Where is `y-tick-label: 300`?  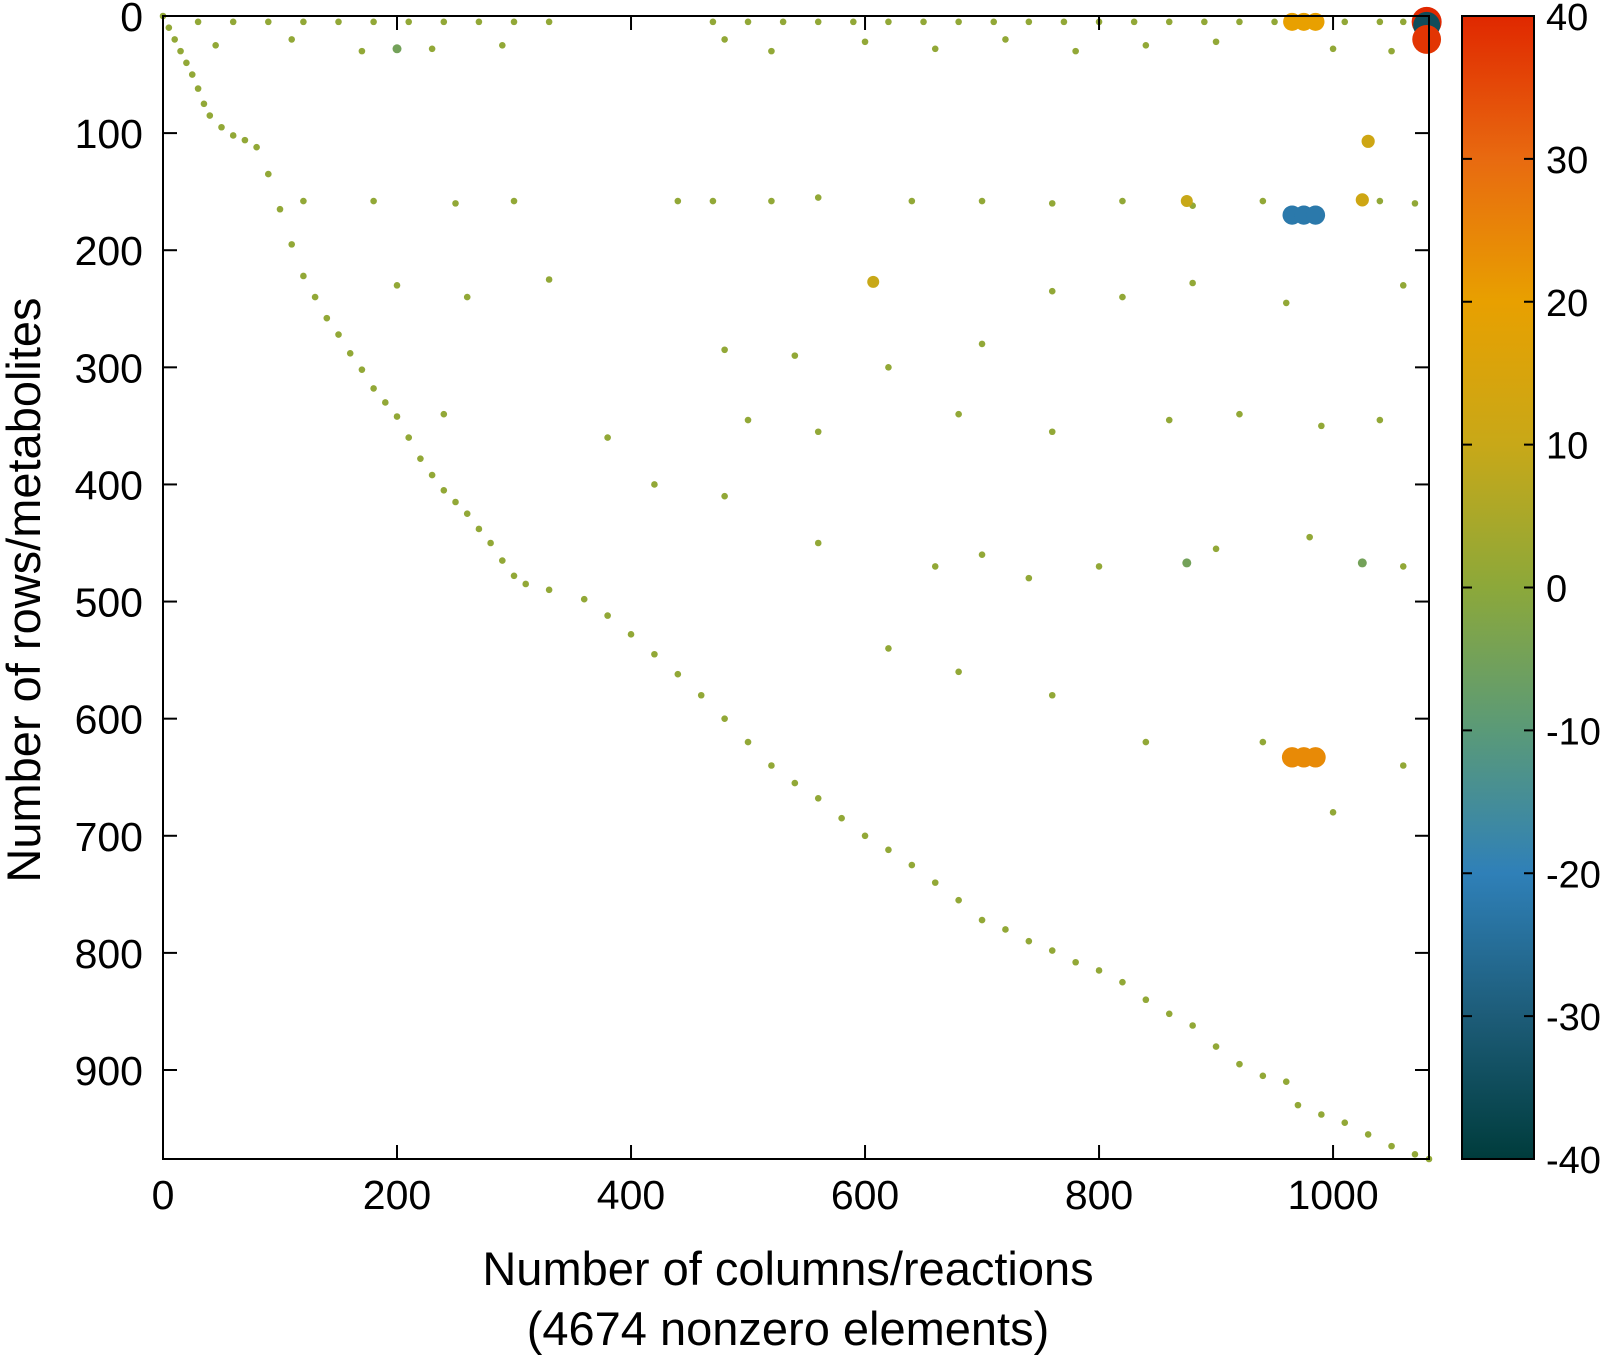 y-tick-label: 300 is located at coordinates (109, 368).